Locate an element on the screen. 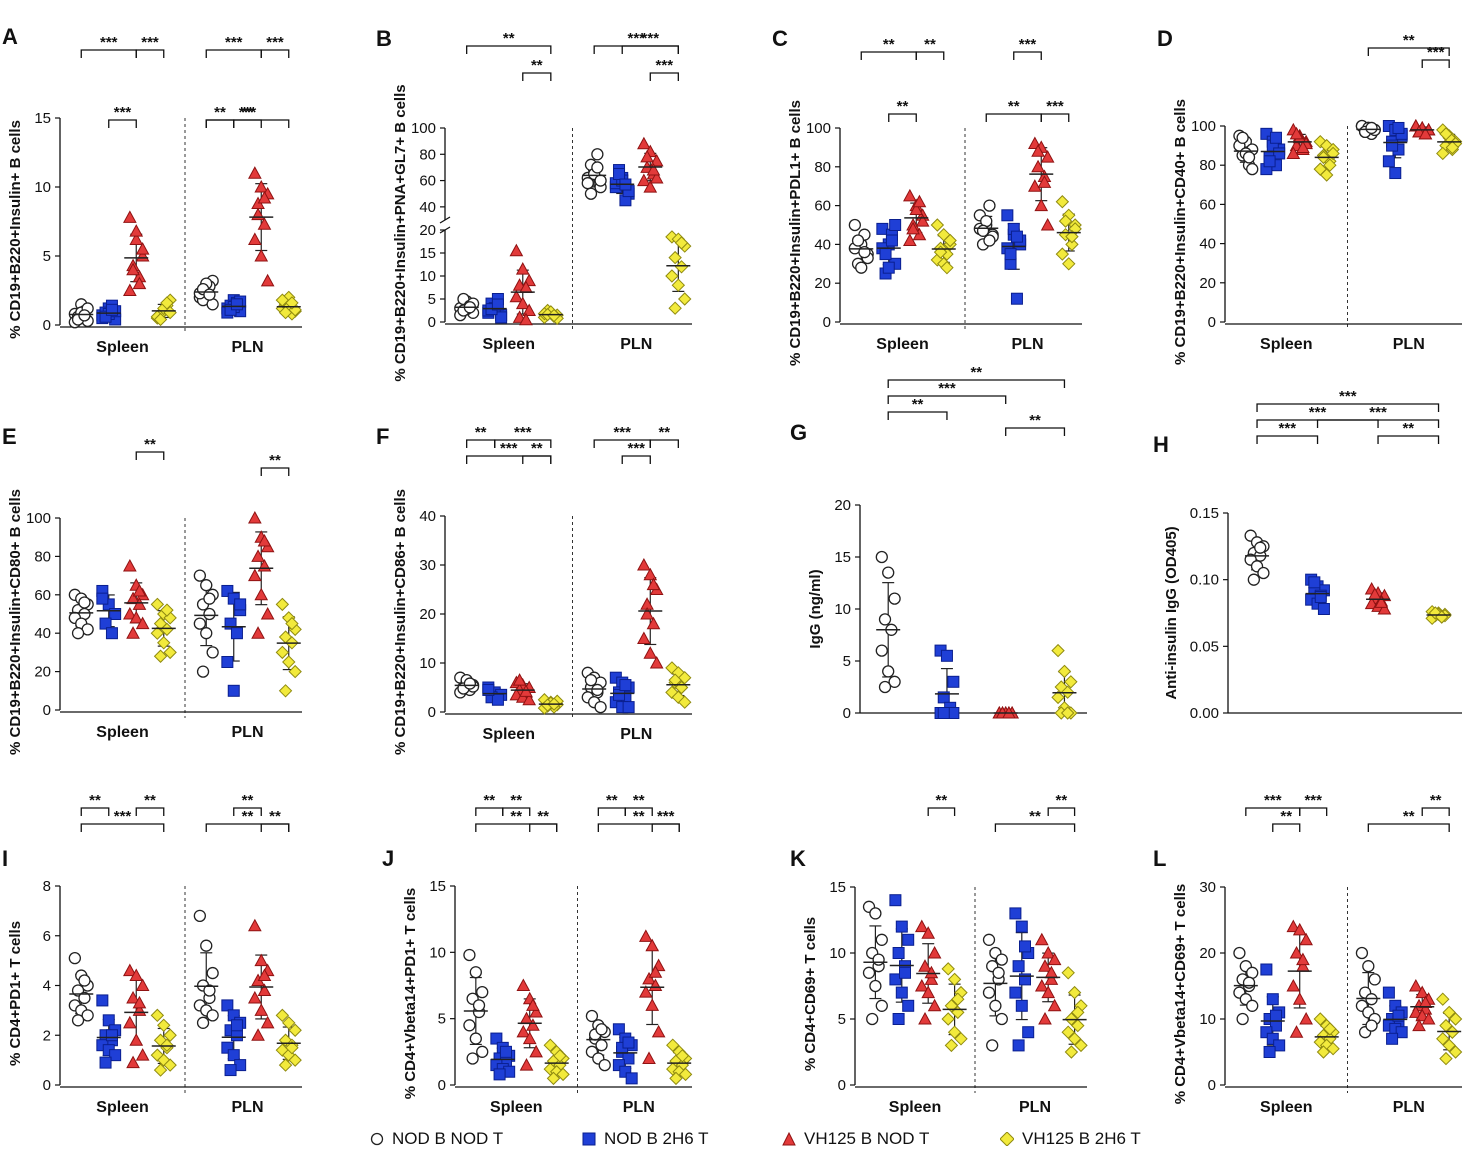  legend-label: VH125 B 2H6 T is located at coordinates (1081, 1138).